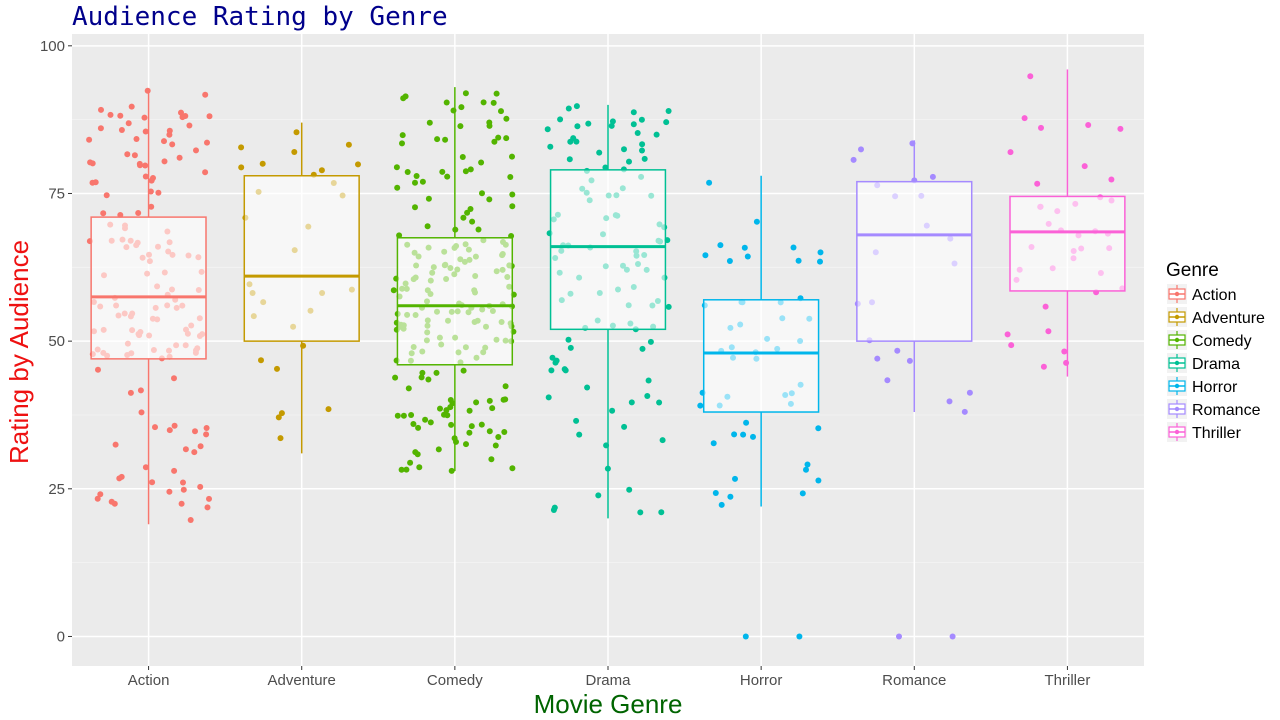 The height and width of the screenshot is (720, 1280). Describe the element at coordinates (19, 352) in the screenshot. I see `y-axis-label: Rating by Audience` at that location.